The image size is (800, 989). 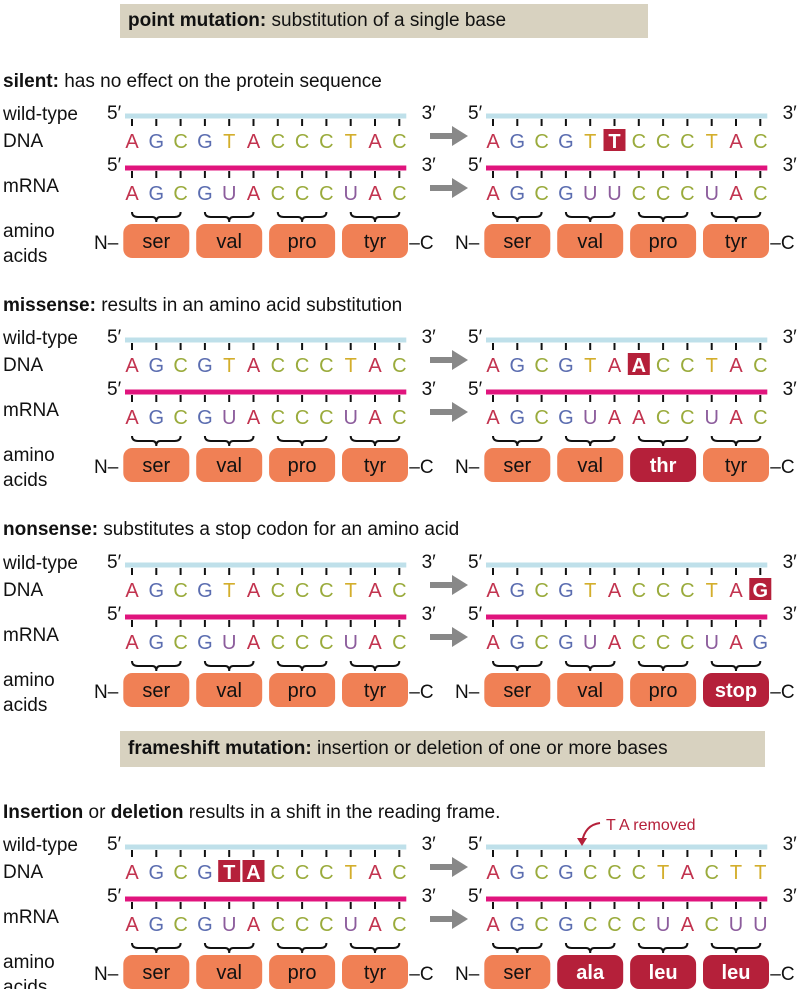 I want to click on ta-removed-annotation: T A removed, so click(x=651, y=825).